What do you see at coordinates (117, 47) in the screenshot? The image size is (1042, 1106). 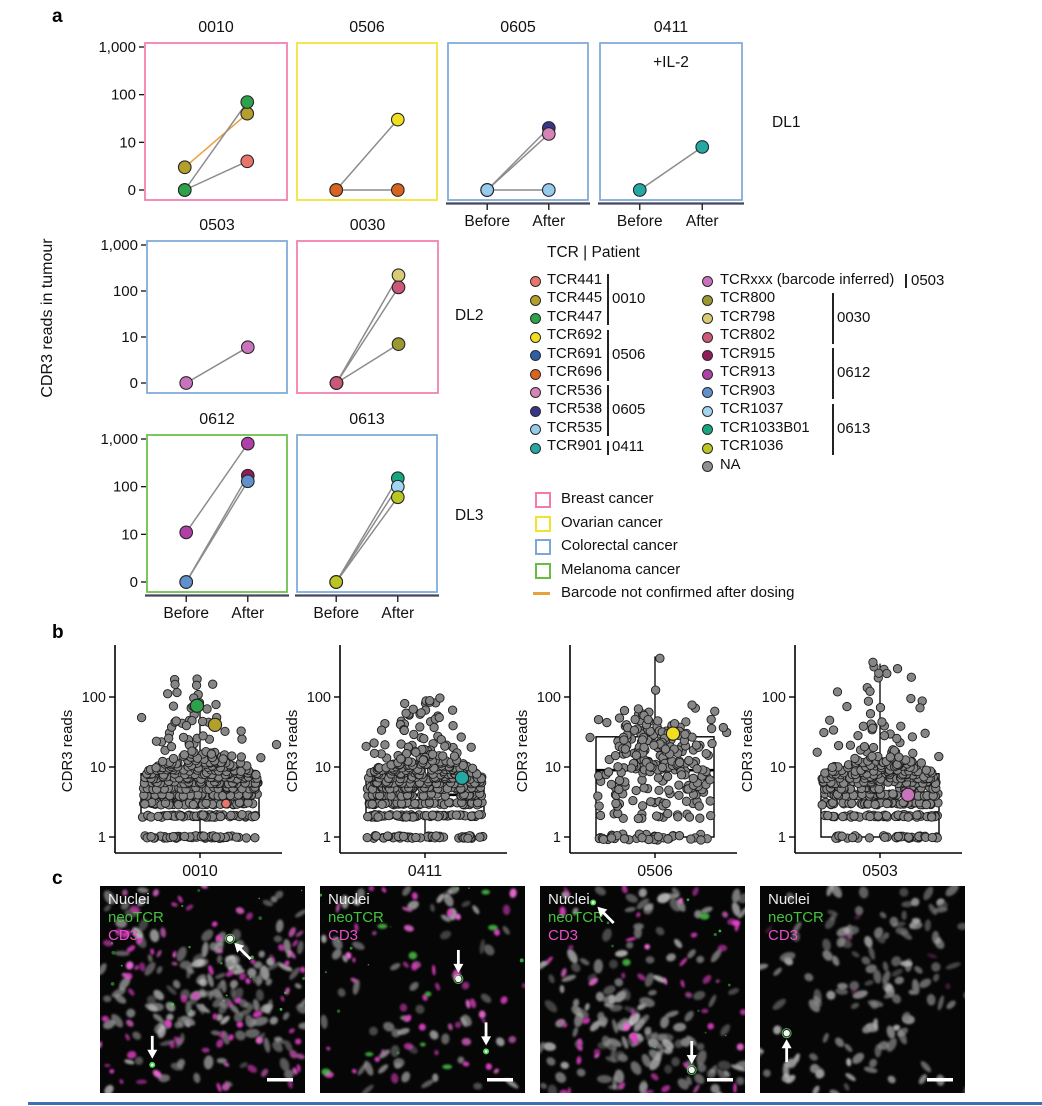 I see `y-tick-label: 1,000` at bounding box center [117, 47].